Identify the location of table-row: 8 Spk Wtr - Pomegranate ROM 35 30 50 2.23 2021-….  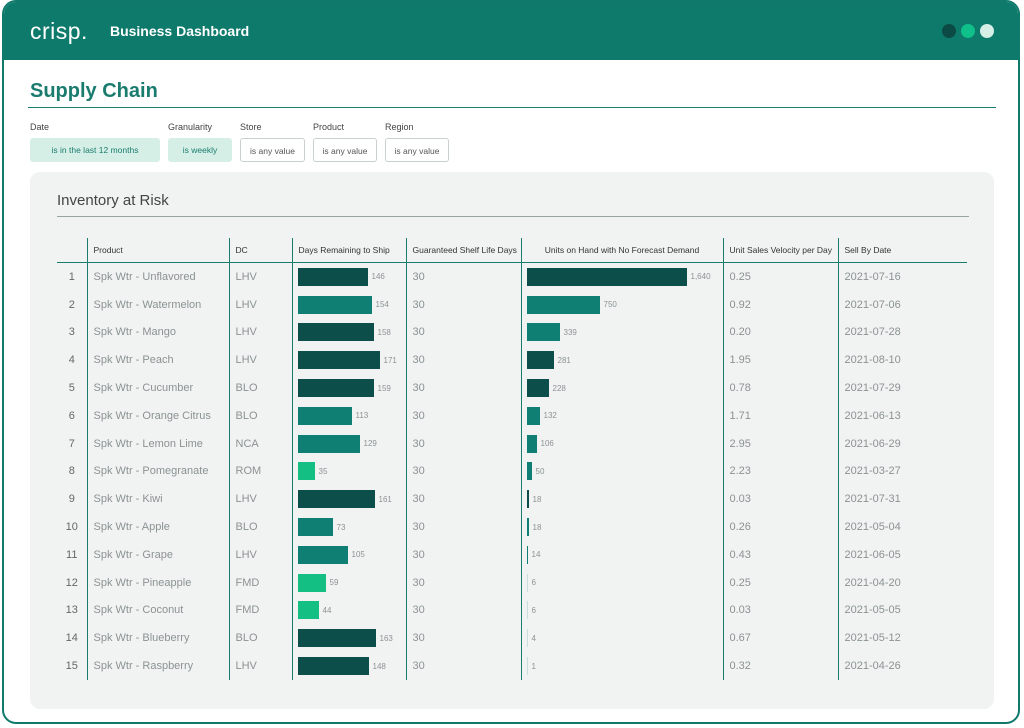
(512, 471).